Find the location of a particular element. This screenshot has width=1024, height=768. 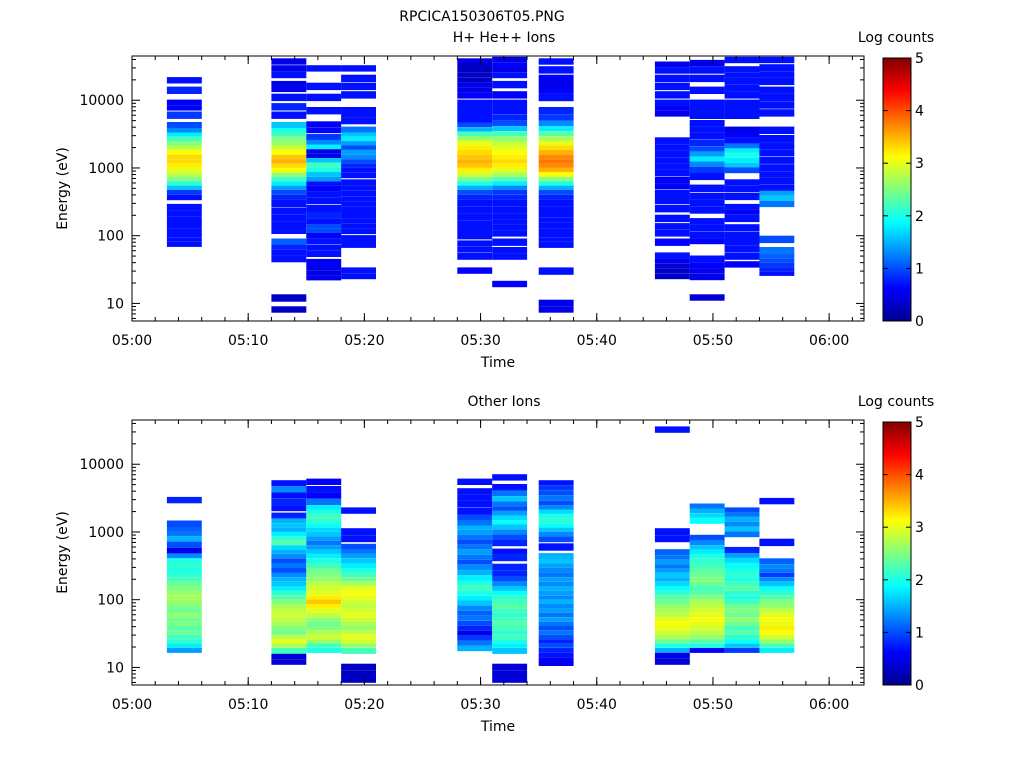

x-axis-label: Time is located at coordinates (497, 363).